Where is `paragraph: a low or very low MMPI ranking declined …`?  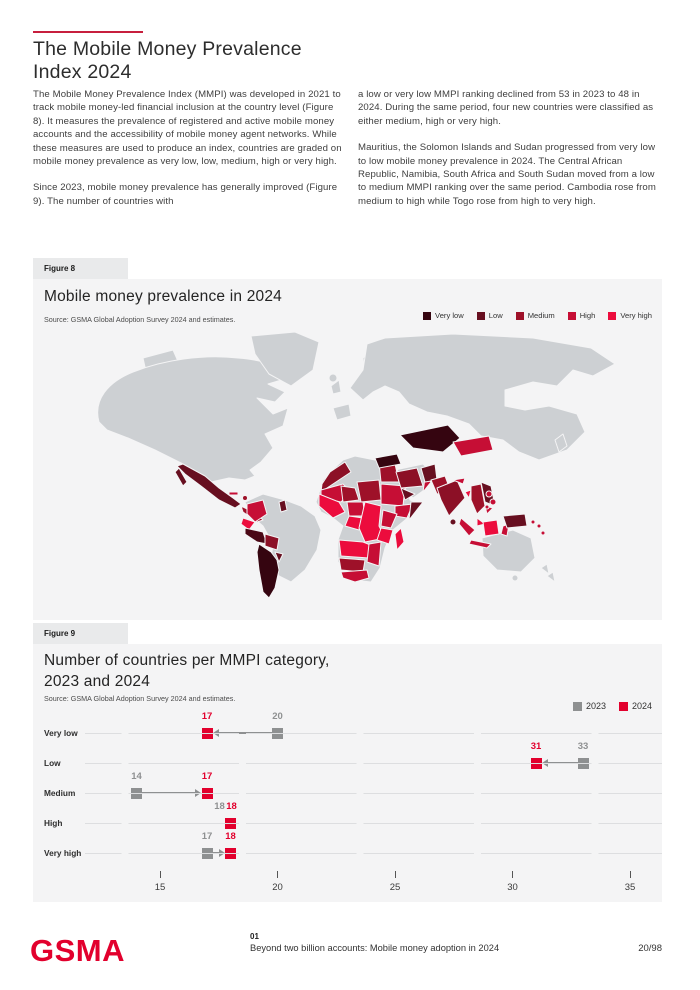 paragraph: a low or very low MMPI ranking declined … is located at coordinates (506, 108).